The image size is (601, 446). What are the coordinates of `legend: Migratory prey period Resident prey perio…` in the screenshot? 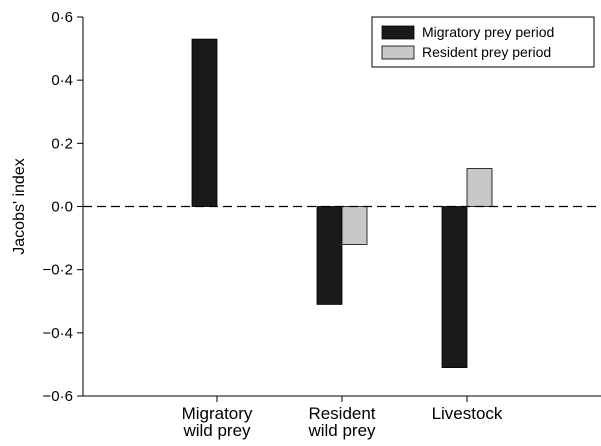 It's located at (483, 42).